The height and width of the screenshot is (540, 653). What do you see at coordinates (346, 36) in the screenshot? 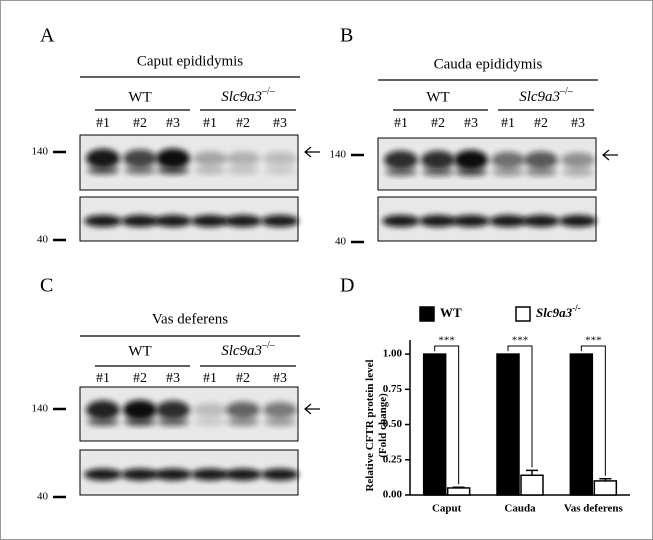
I see `panel-letter: B` at bounding box center [346, 36].